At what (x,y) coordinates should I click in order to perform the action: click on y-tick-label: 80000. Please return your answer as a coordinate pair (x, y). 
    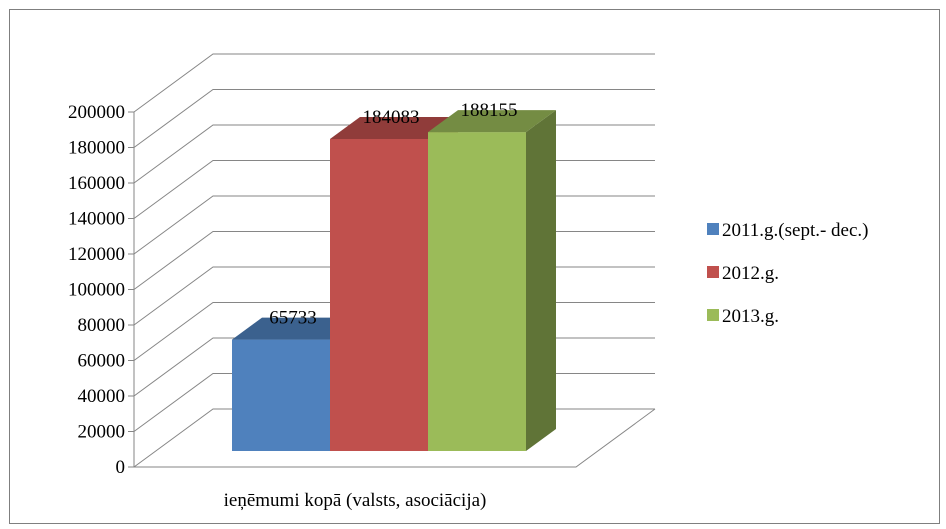
    Looking at the image, I should click on (102, 325).